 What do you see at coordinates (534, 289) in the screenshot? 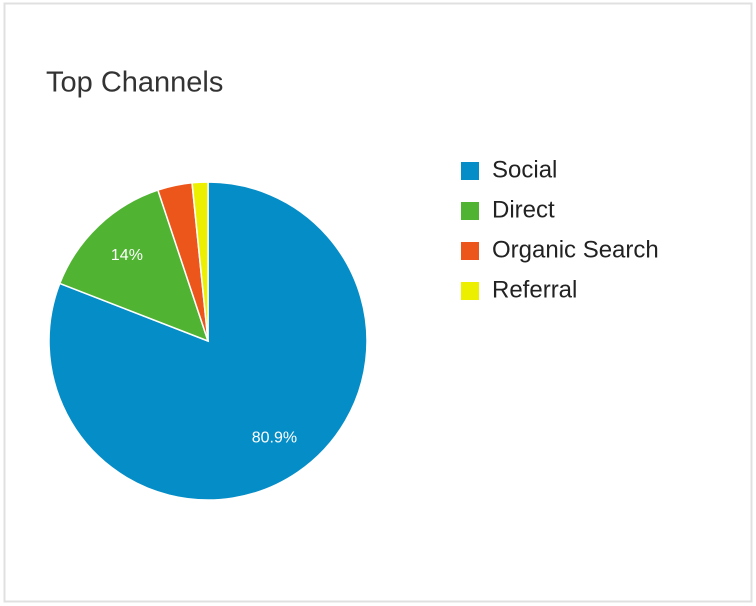
I see `legend-label: Referral` at bounding box center [534, 289].